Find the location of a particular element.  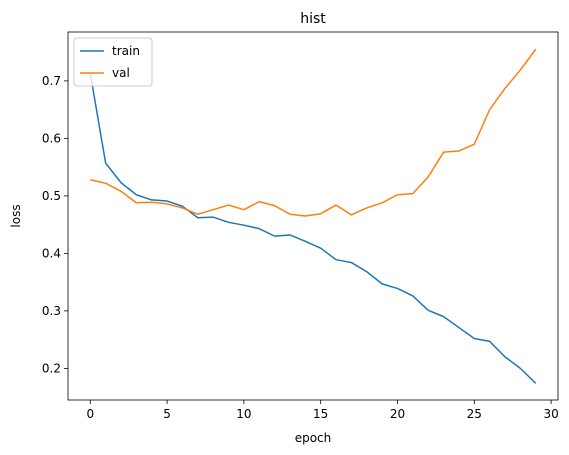

y-tick-label: 0.5 is located at coordinates (51, 196).